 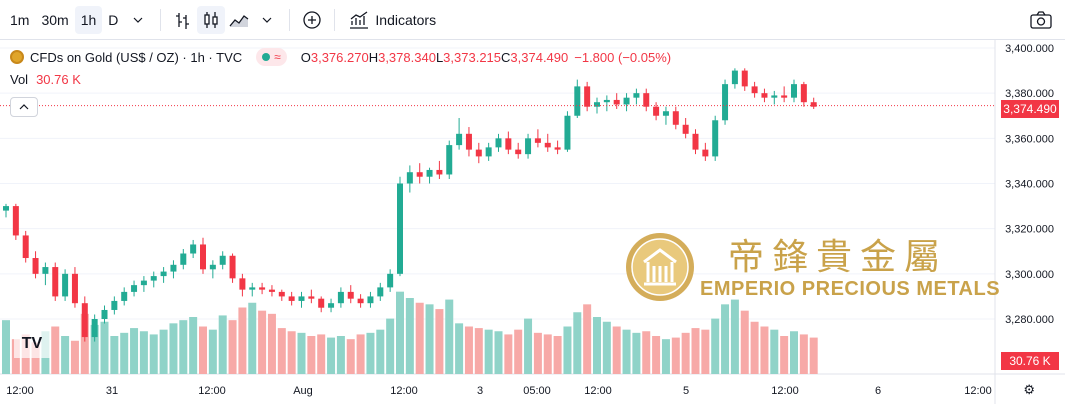 What do you see at coordinates (32, 344) in the screenshot?
I see `tradingview-logo-icon: TV` at bounding box center [32, 344].